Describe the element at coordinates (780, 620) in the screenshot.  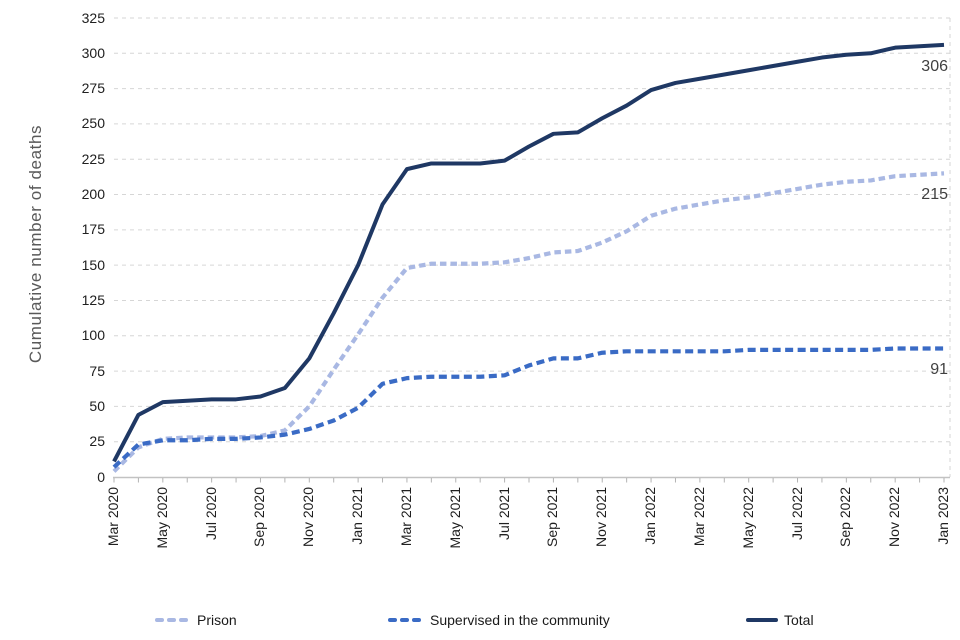
I see `legend-item-total: Total` at that location.